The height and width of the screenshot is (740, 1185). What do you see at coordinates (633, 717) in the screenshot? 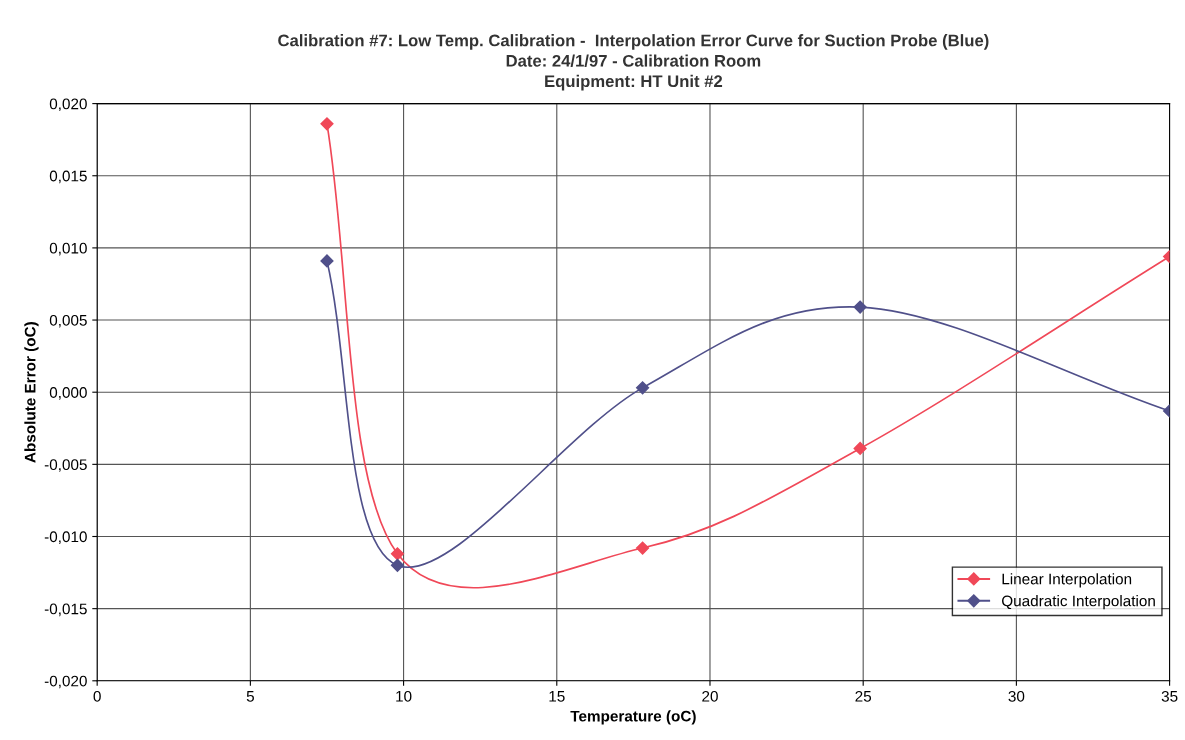
I see `x-axis-title: Temperature (oC)` at bounding box center [633, 717].